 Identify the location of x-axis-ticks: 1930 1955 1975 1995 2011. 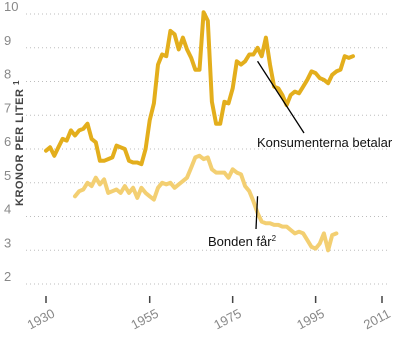
(209, 314).